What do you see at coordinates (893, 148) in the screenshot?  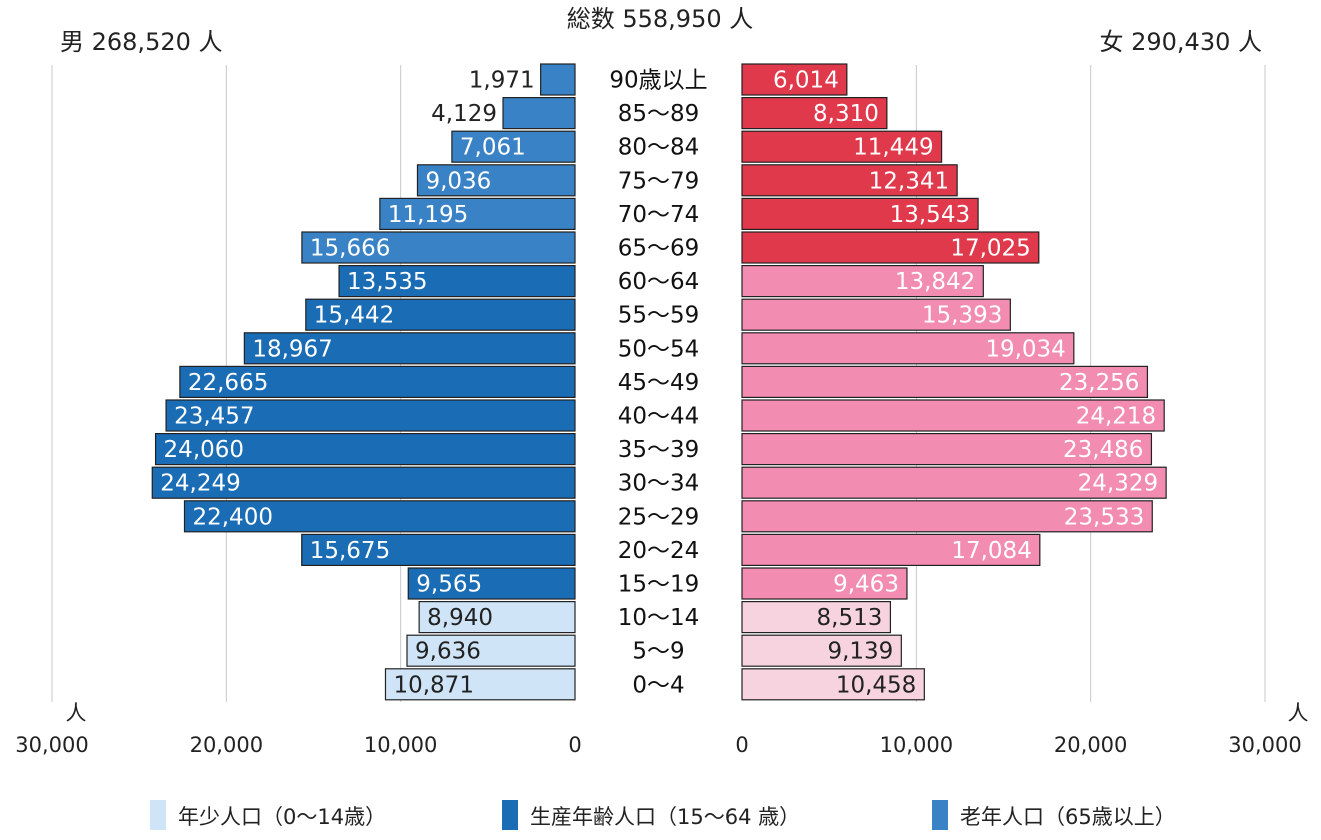 I see `female-value-label: 11,449` at bounding box center [893, 148].